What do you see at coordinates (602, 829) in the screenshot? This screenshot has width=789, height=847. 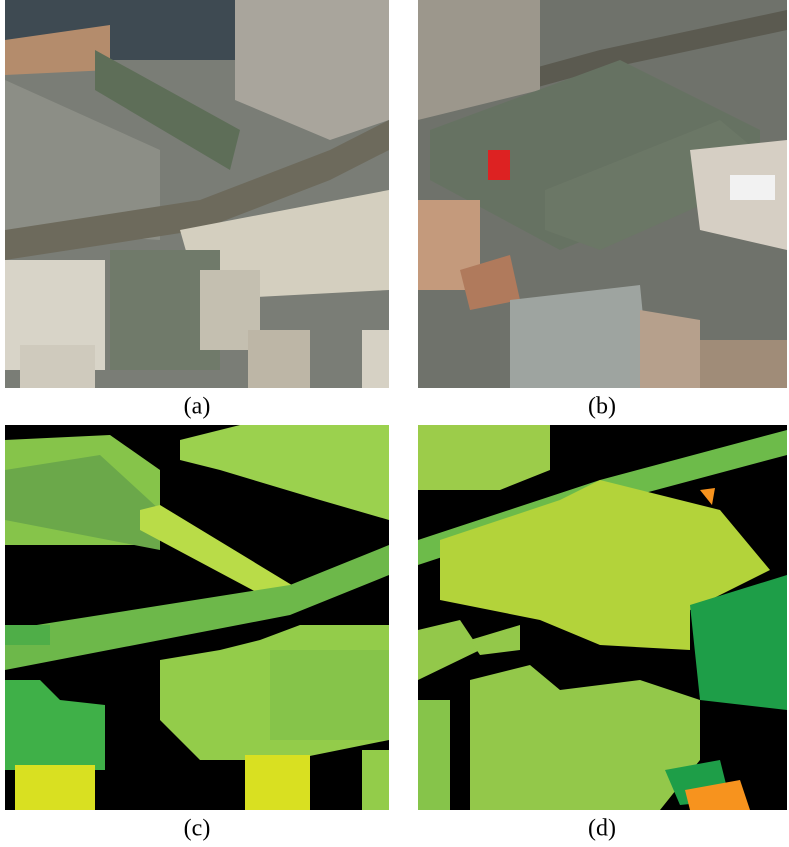 I see `caption: (d)` at bounding box center [602, 829].